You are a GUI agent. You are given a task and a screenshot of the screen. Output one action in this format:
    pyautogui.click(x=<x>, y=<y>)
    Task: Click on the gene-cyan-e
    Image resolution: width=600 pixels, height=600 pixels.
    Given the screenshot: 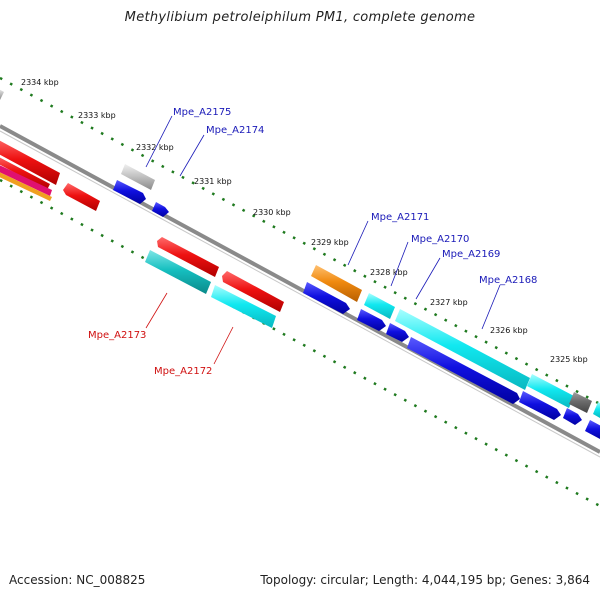 What is the action you would take?
    pyautogui.click(x=596, y=410)
    